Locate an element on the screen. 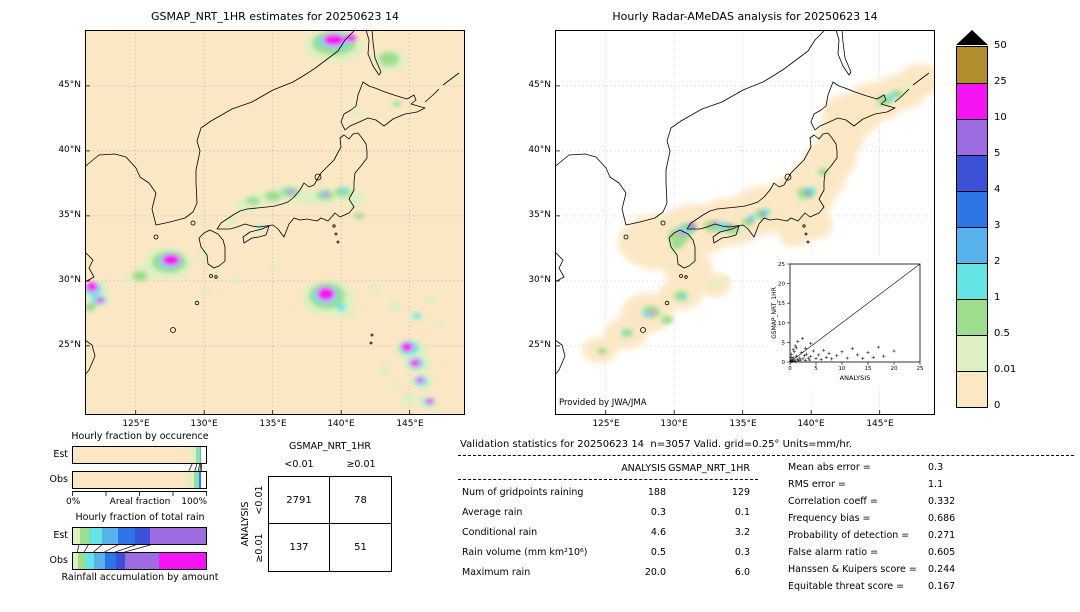 The width and height of the screenshot is (1080, 612). occurrence-chart-title: Hourly fraction by occurence is located at coordinates (140, 436).